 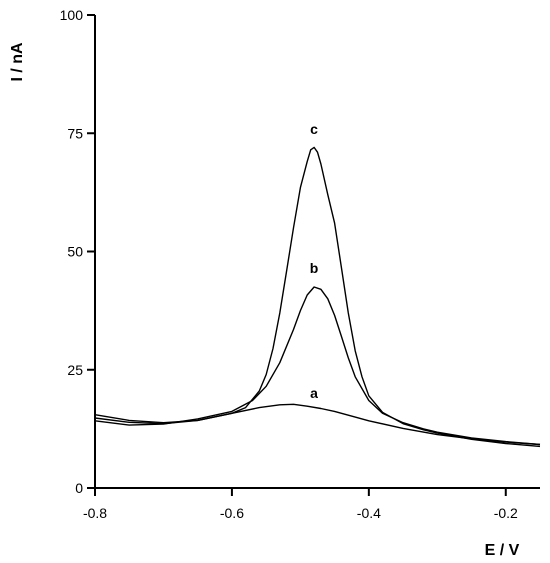 I want to click on y-axis-title: I / nA, so click(x=17, y=62).